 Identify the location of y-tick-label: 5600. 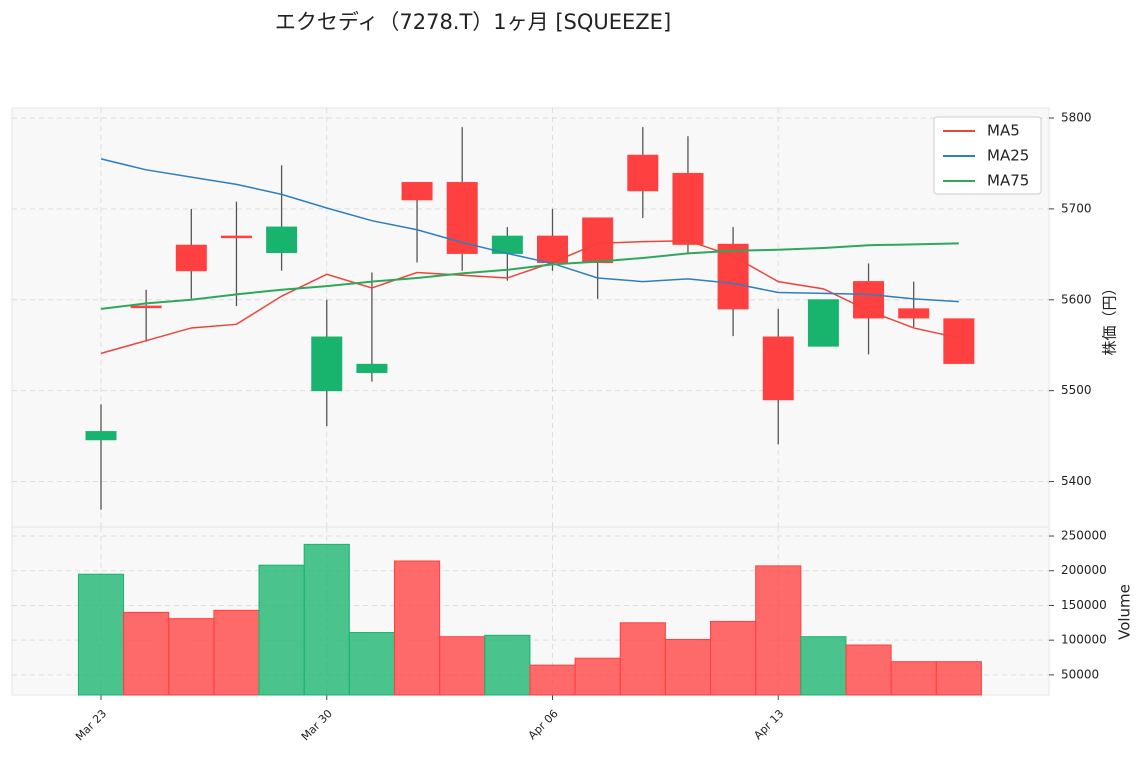
(1076, 299).